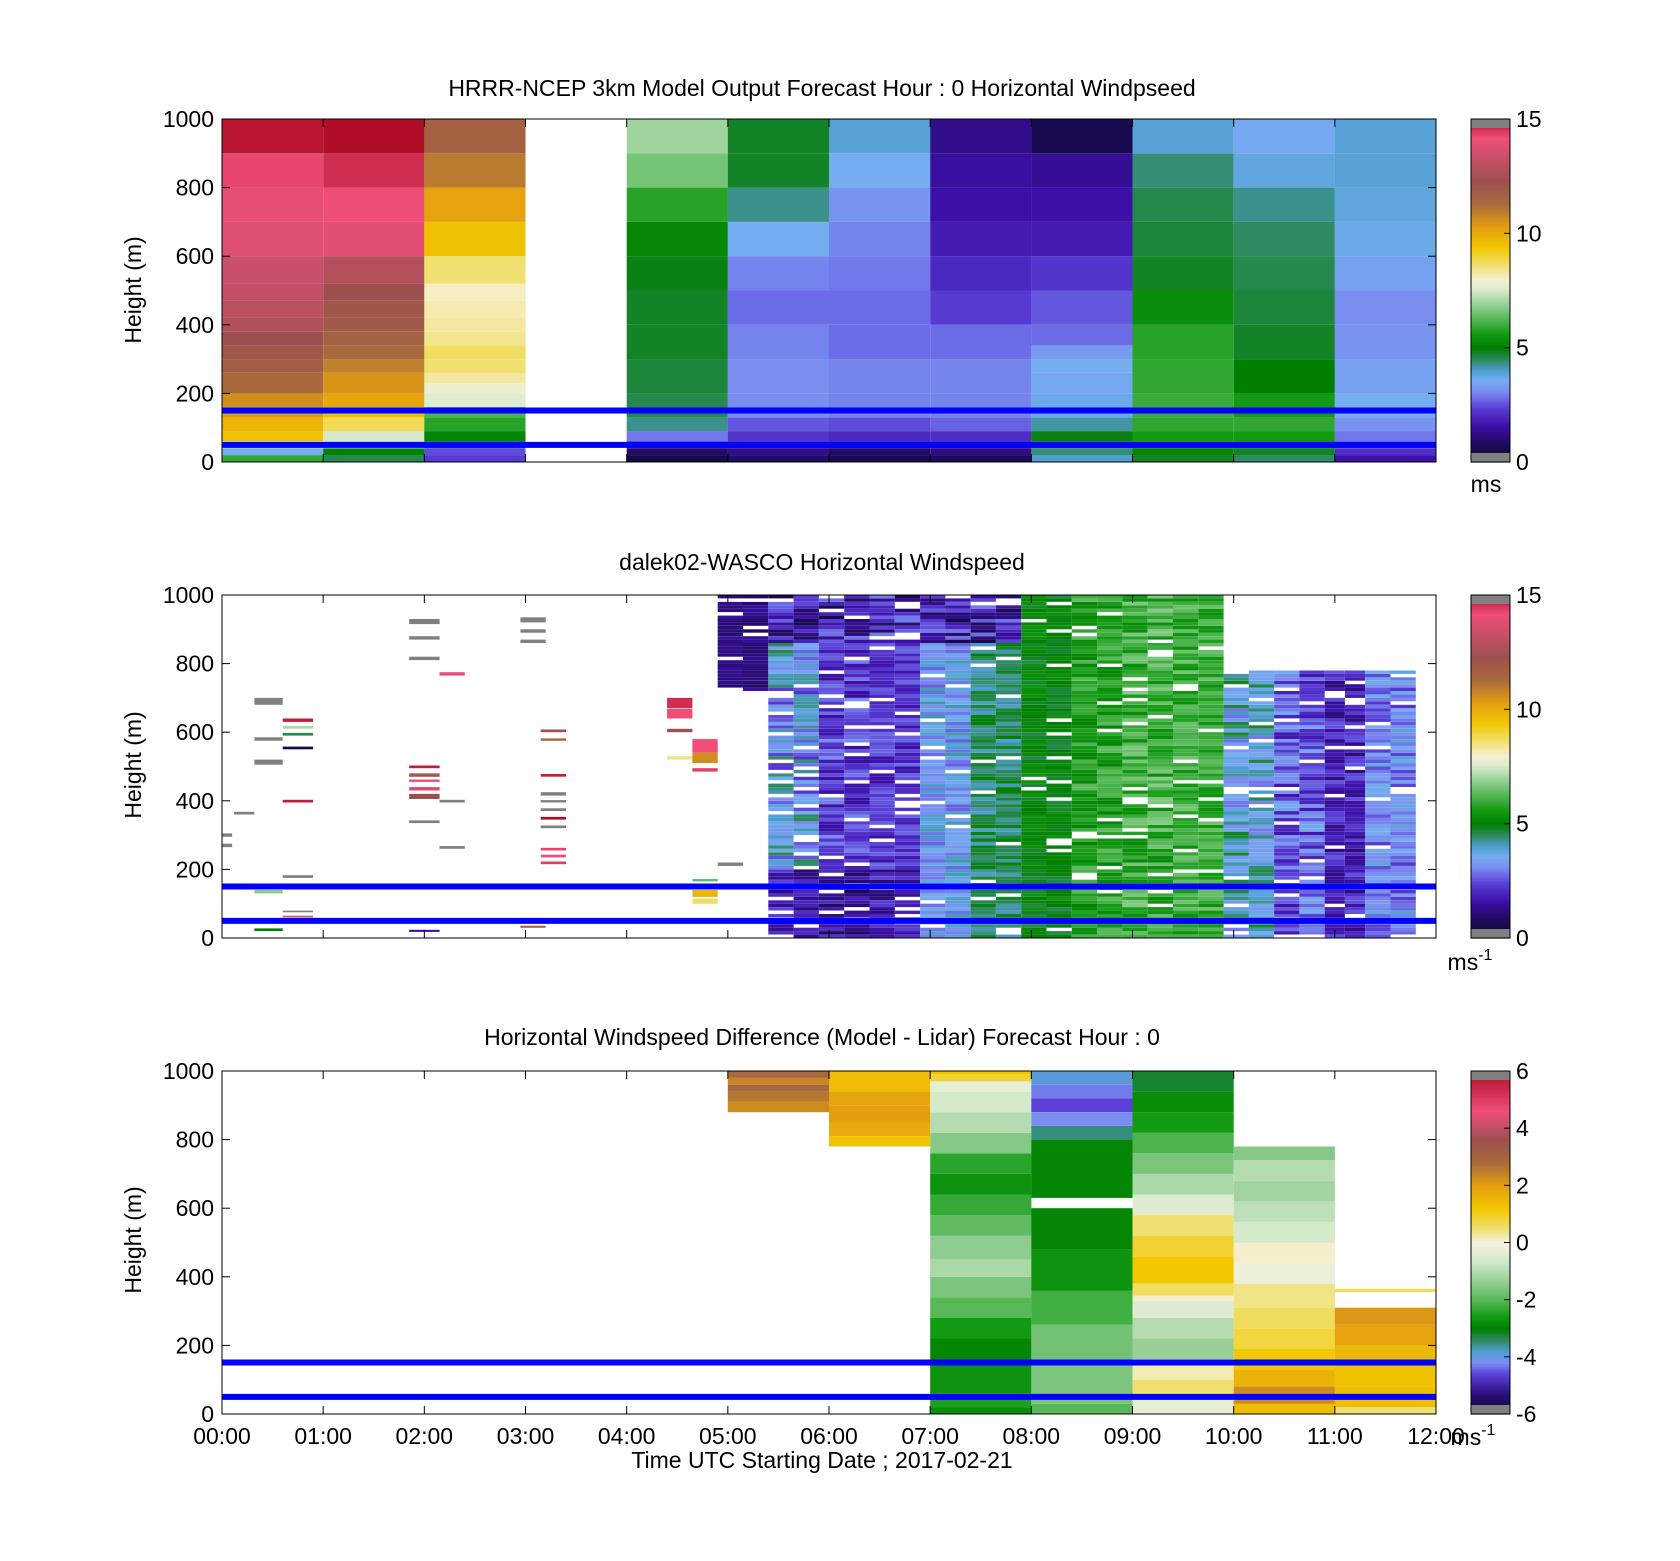 The width and height of the screenshot is (1680, 1561). What do you see at coordinates (1529, 709) in the screenshot?
I see `colorbar-tick-label: 10` at bounding box center [1529, 709].